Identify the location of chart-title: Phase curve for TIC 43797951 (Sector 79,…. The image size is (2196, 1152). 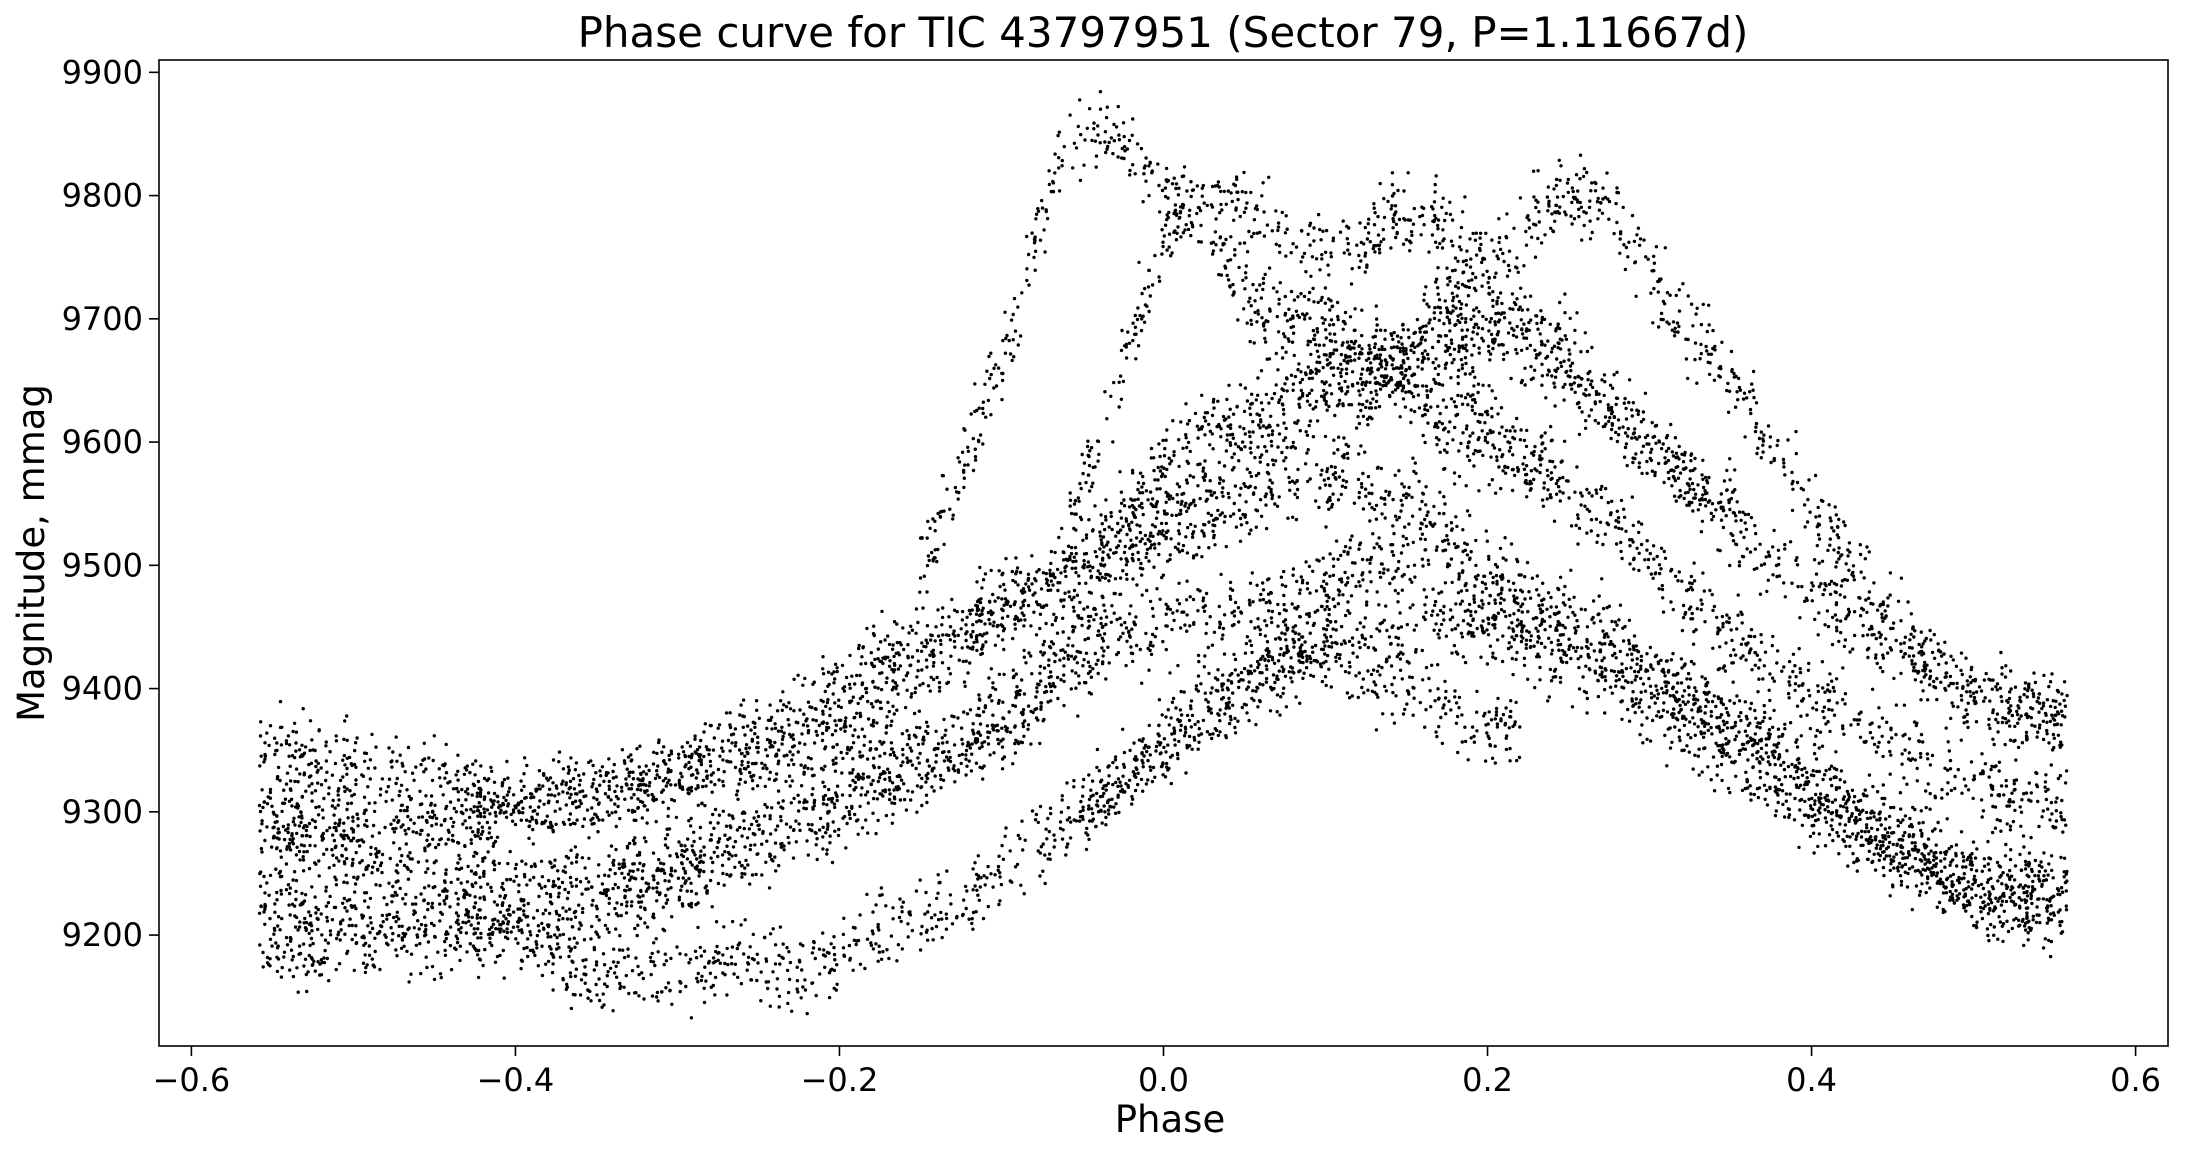
(1163, 32).